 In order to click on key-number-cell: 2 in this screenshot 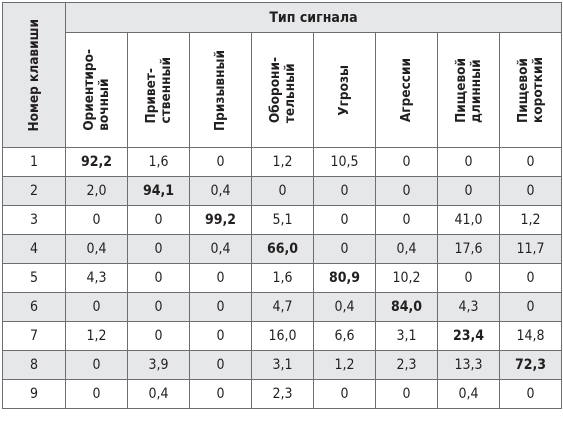, I will do `click(34, 191)`.